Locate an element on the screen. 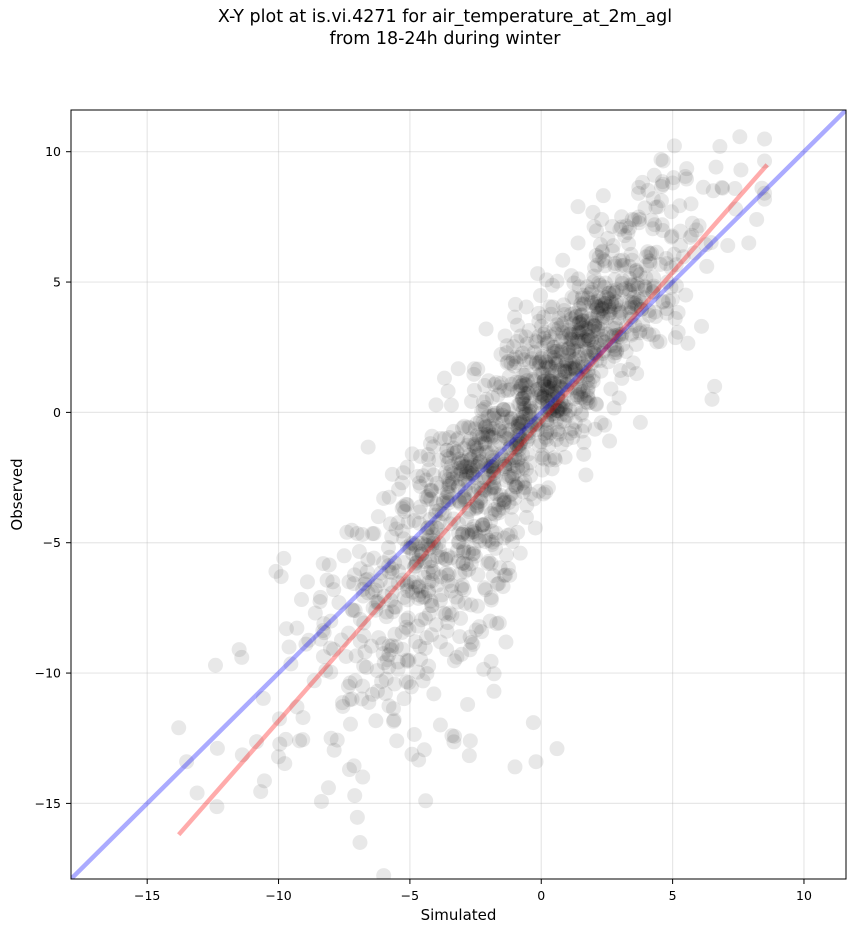 The width and height of the screenshot is (854, 934). y-tick-label: −5 is located at coordinates (52, 542).